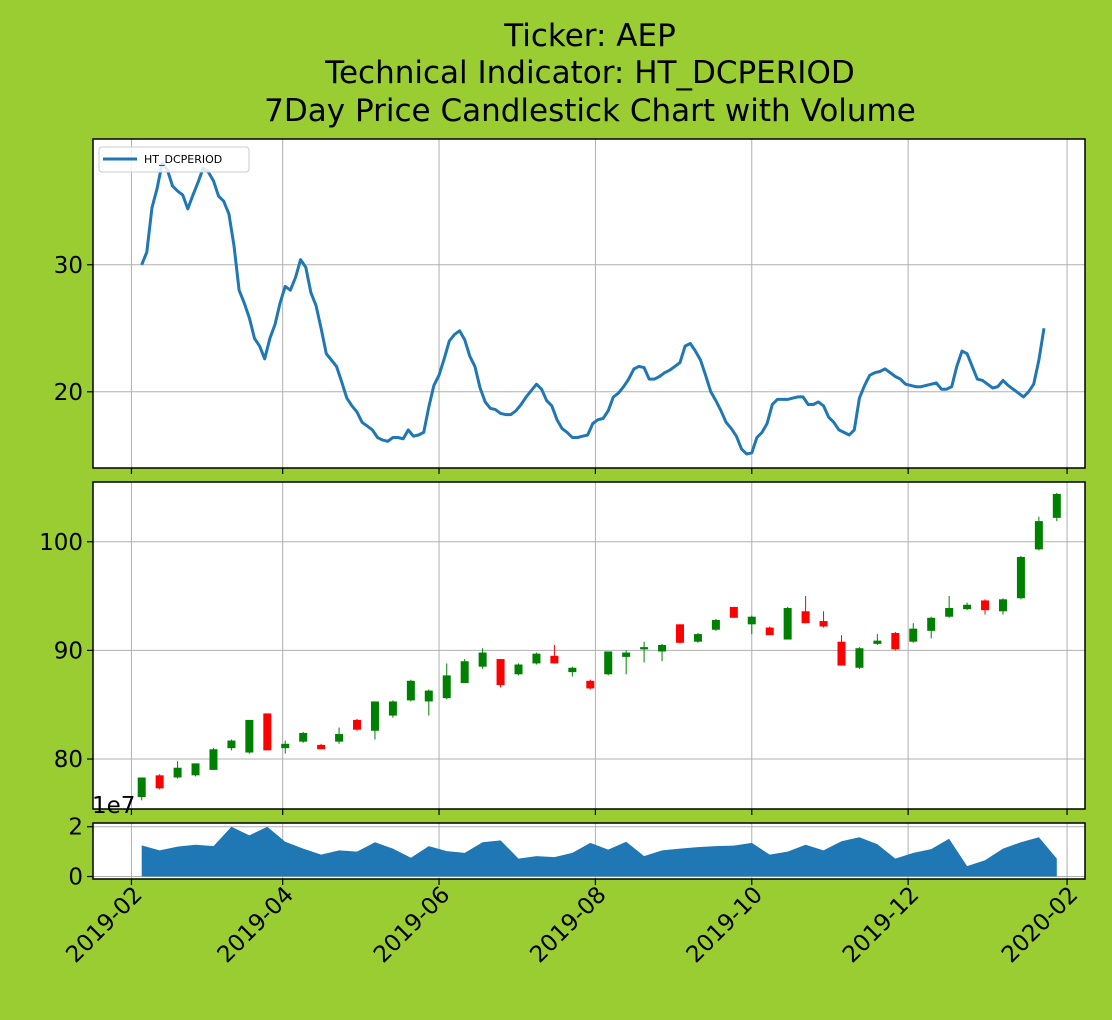  I want to click on legend-box, so click(174, 159).